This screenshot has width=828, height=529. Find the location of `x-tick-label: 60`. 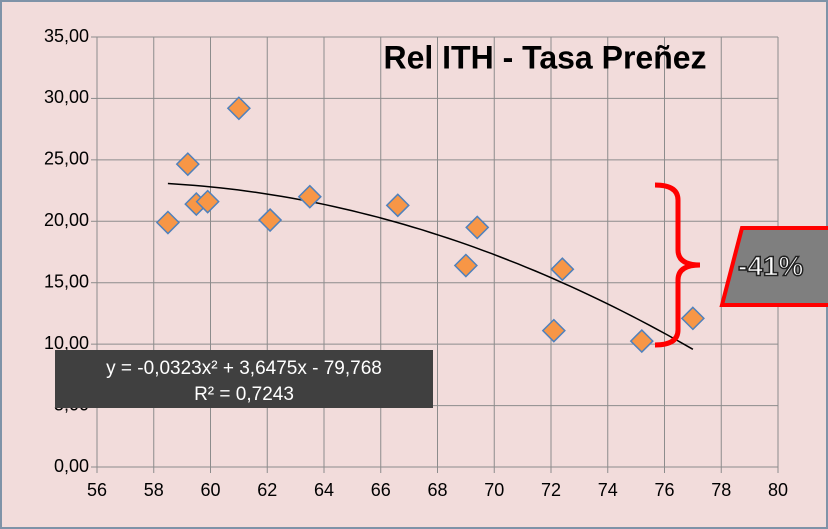

x-tick-label: 60 is located at coordinates (210, 490).